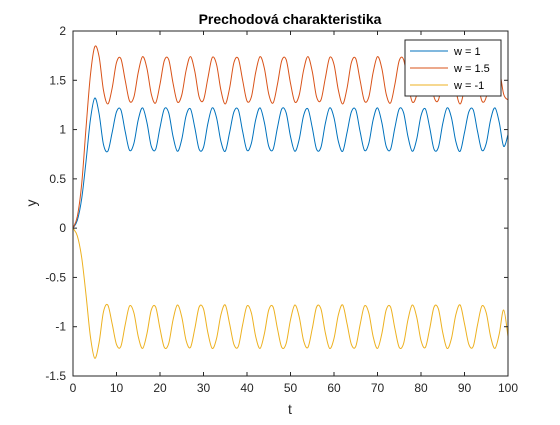 The height and width of the screenshot is (425, 560). What do you see at coordinates (62, 31) in the screenshot?
I see `y-tick-label: 2` at bounding box center [62, 31].